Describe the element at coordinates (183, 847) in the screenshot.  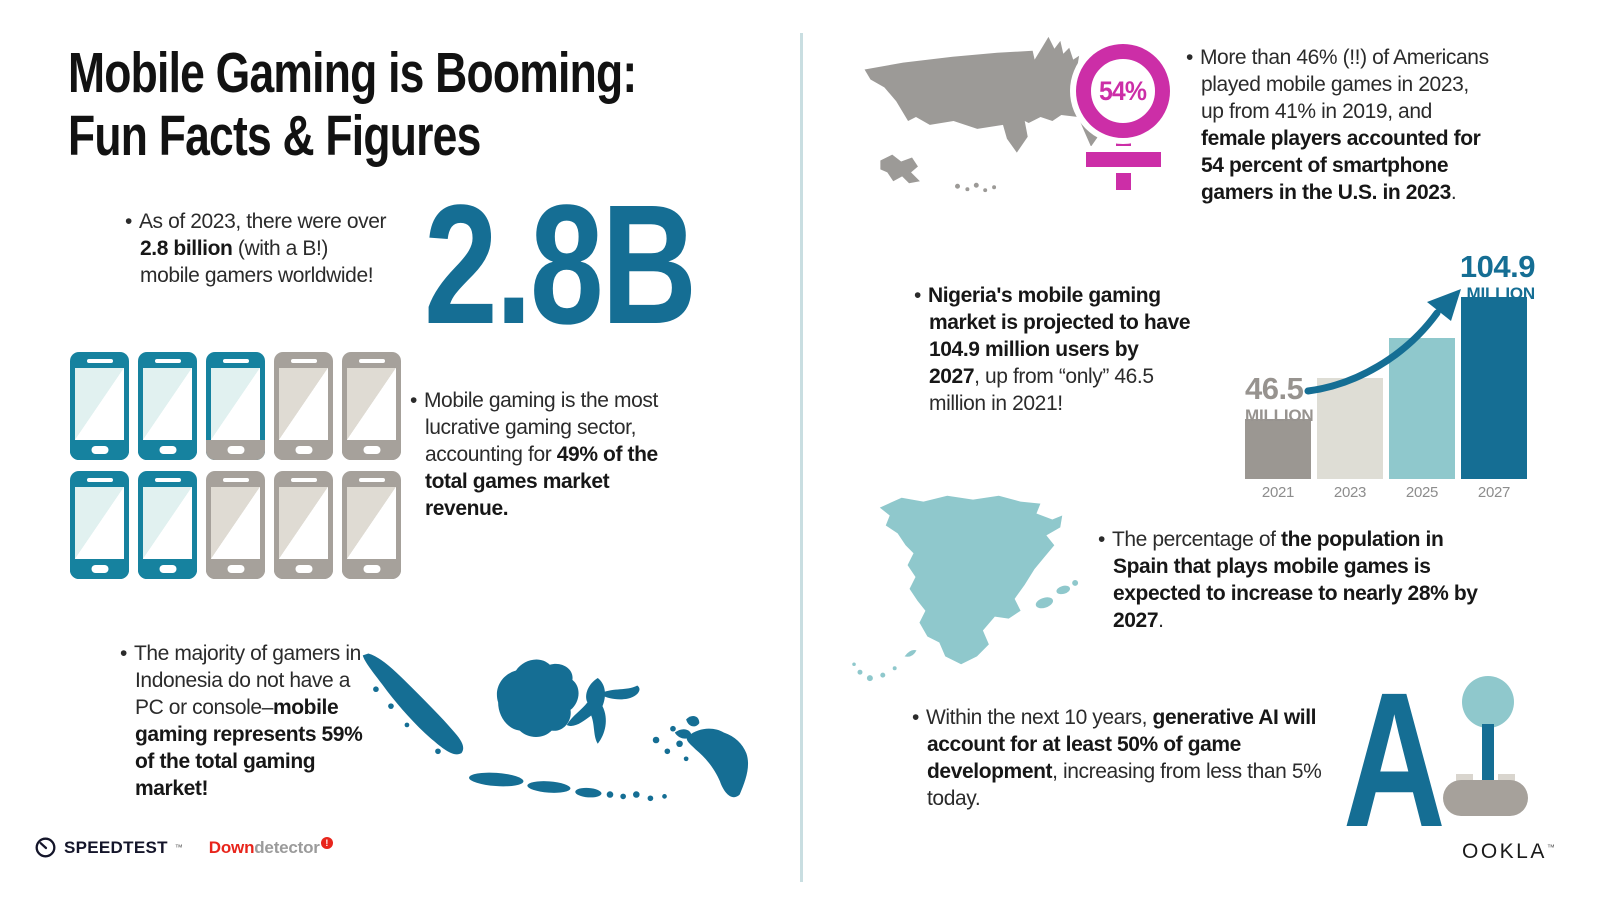
I see `brand-row: SPEEDTEST ™ Downdetector!` at that location.